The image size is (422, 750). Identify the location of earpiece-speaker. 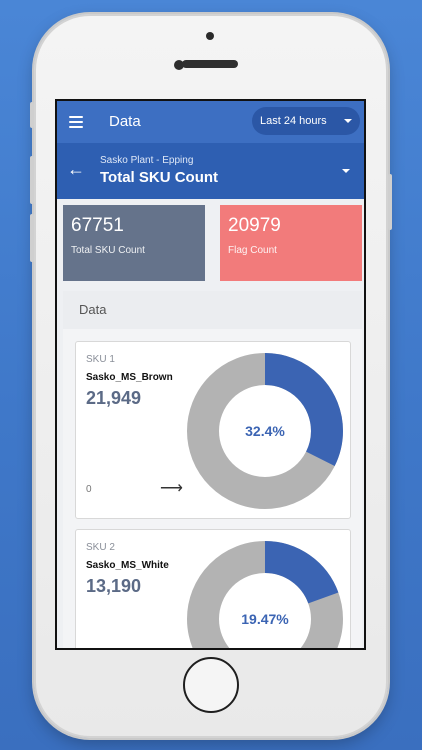
(210, 64).